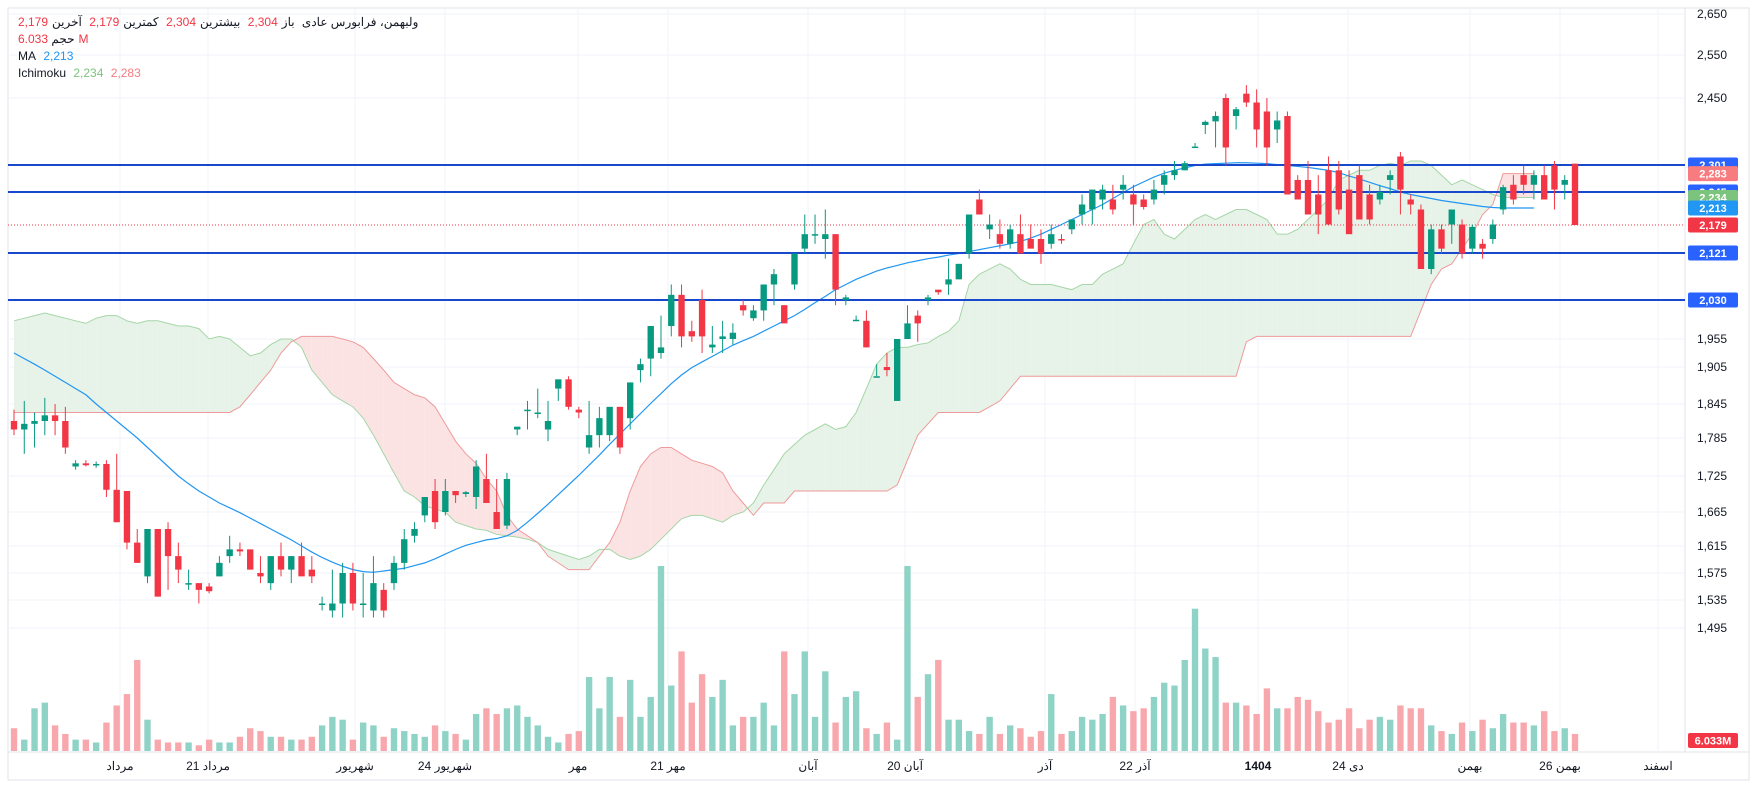 The width and height of the screenshot is (1757, 790). Describe the element at coordinates (220, 56) in the screenshot. I see `ma-row: MA 2,213` at that location.